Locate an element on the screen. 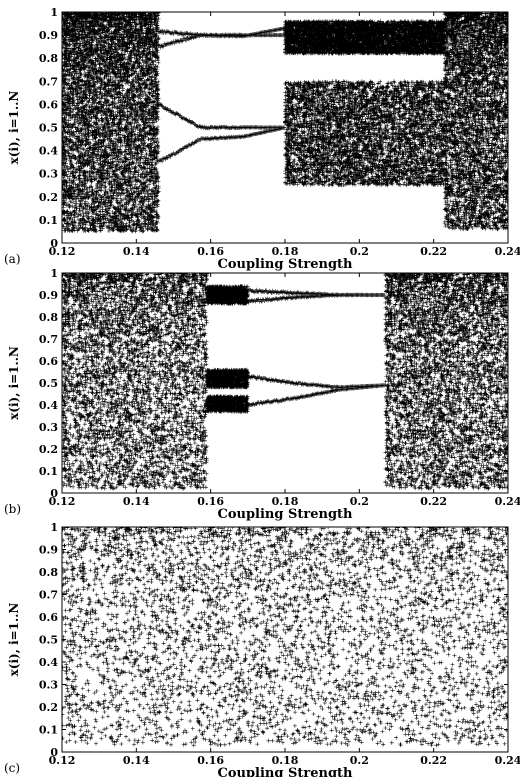  panel-letter: (c) is located at coordinates (12, 768).